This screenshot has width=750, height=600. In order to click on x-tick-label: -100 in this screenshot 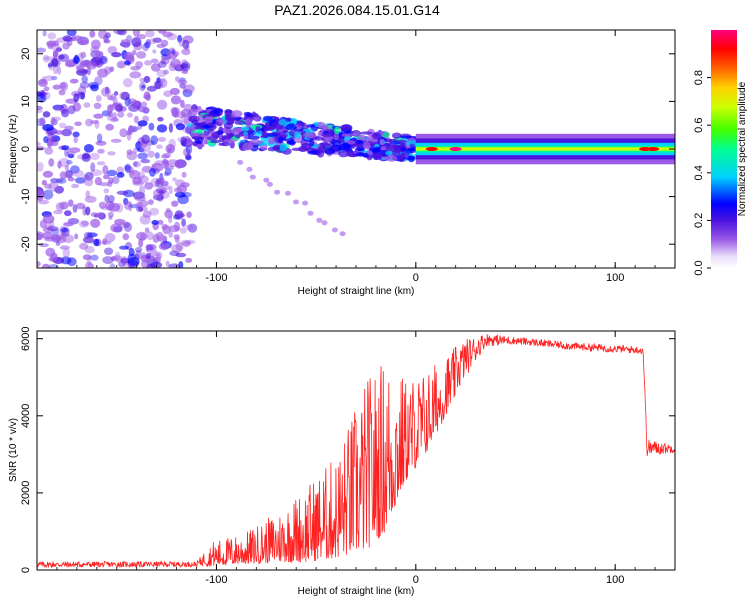, I will do `click(216, 580)`.